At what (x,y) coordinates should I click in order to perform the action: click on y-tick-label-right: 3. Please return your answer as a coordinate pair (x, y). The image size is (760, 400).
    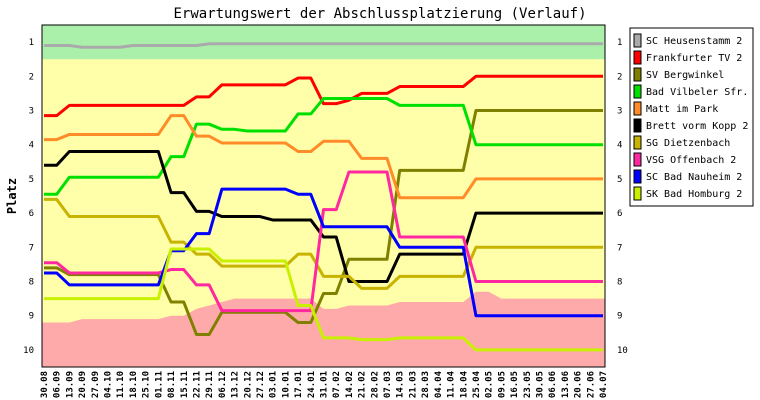
    Looking at the image, I should click on (619, 112).